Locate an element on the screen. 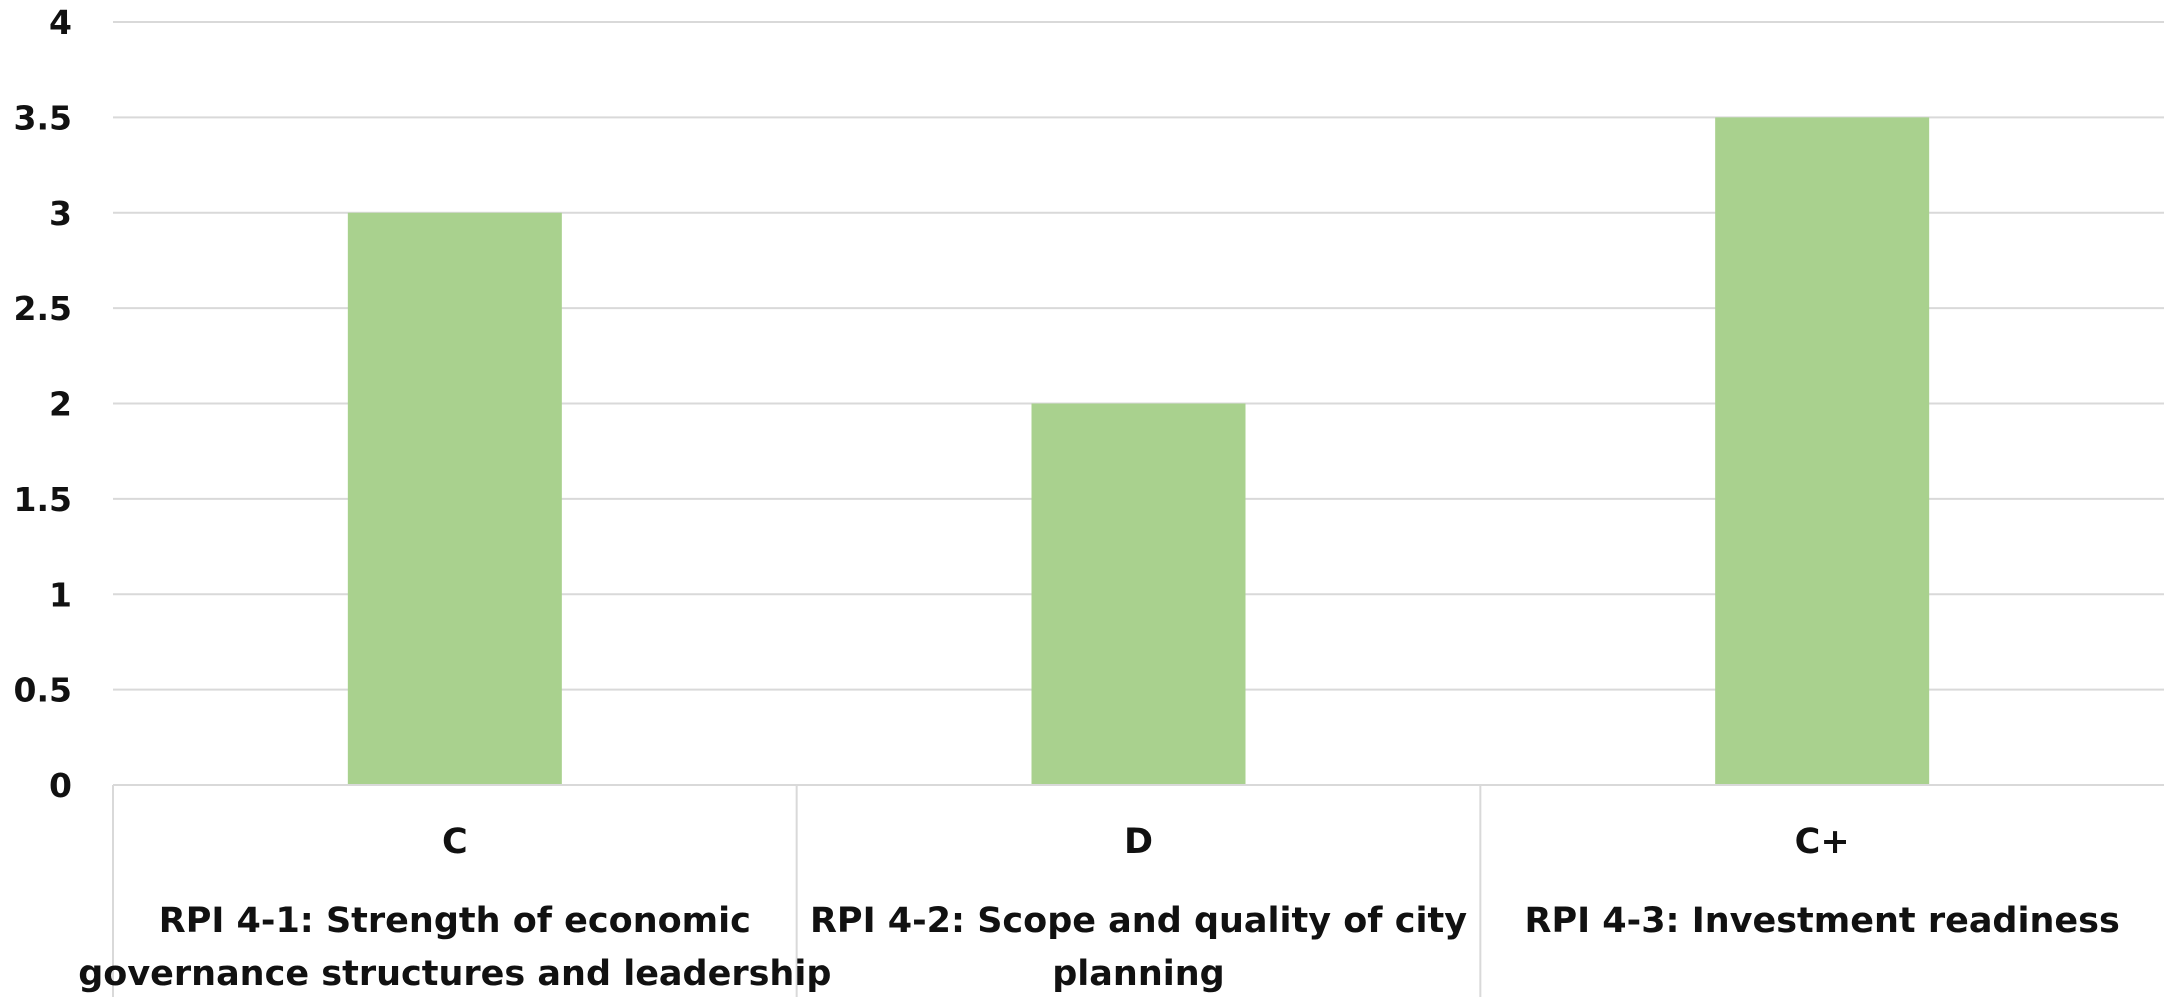 The width and height of the screenshot is (2164, 997). y-tick-label: 2 is located at coordinates (60, 404).